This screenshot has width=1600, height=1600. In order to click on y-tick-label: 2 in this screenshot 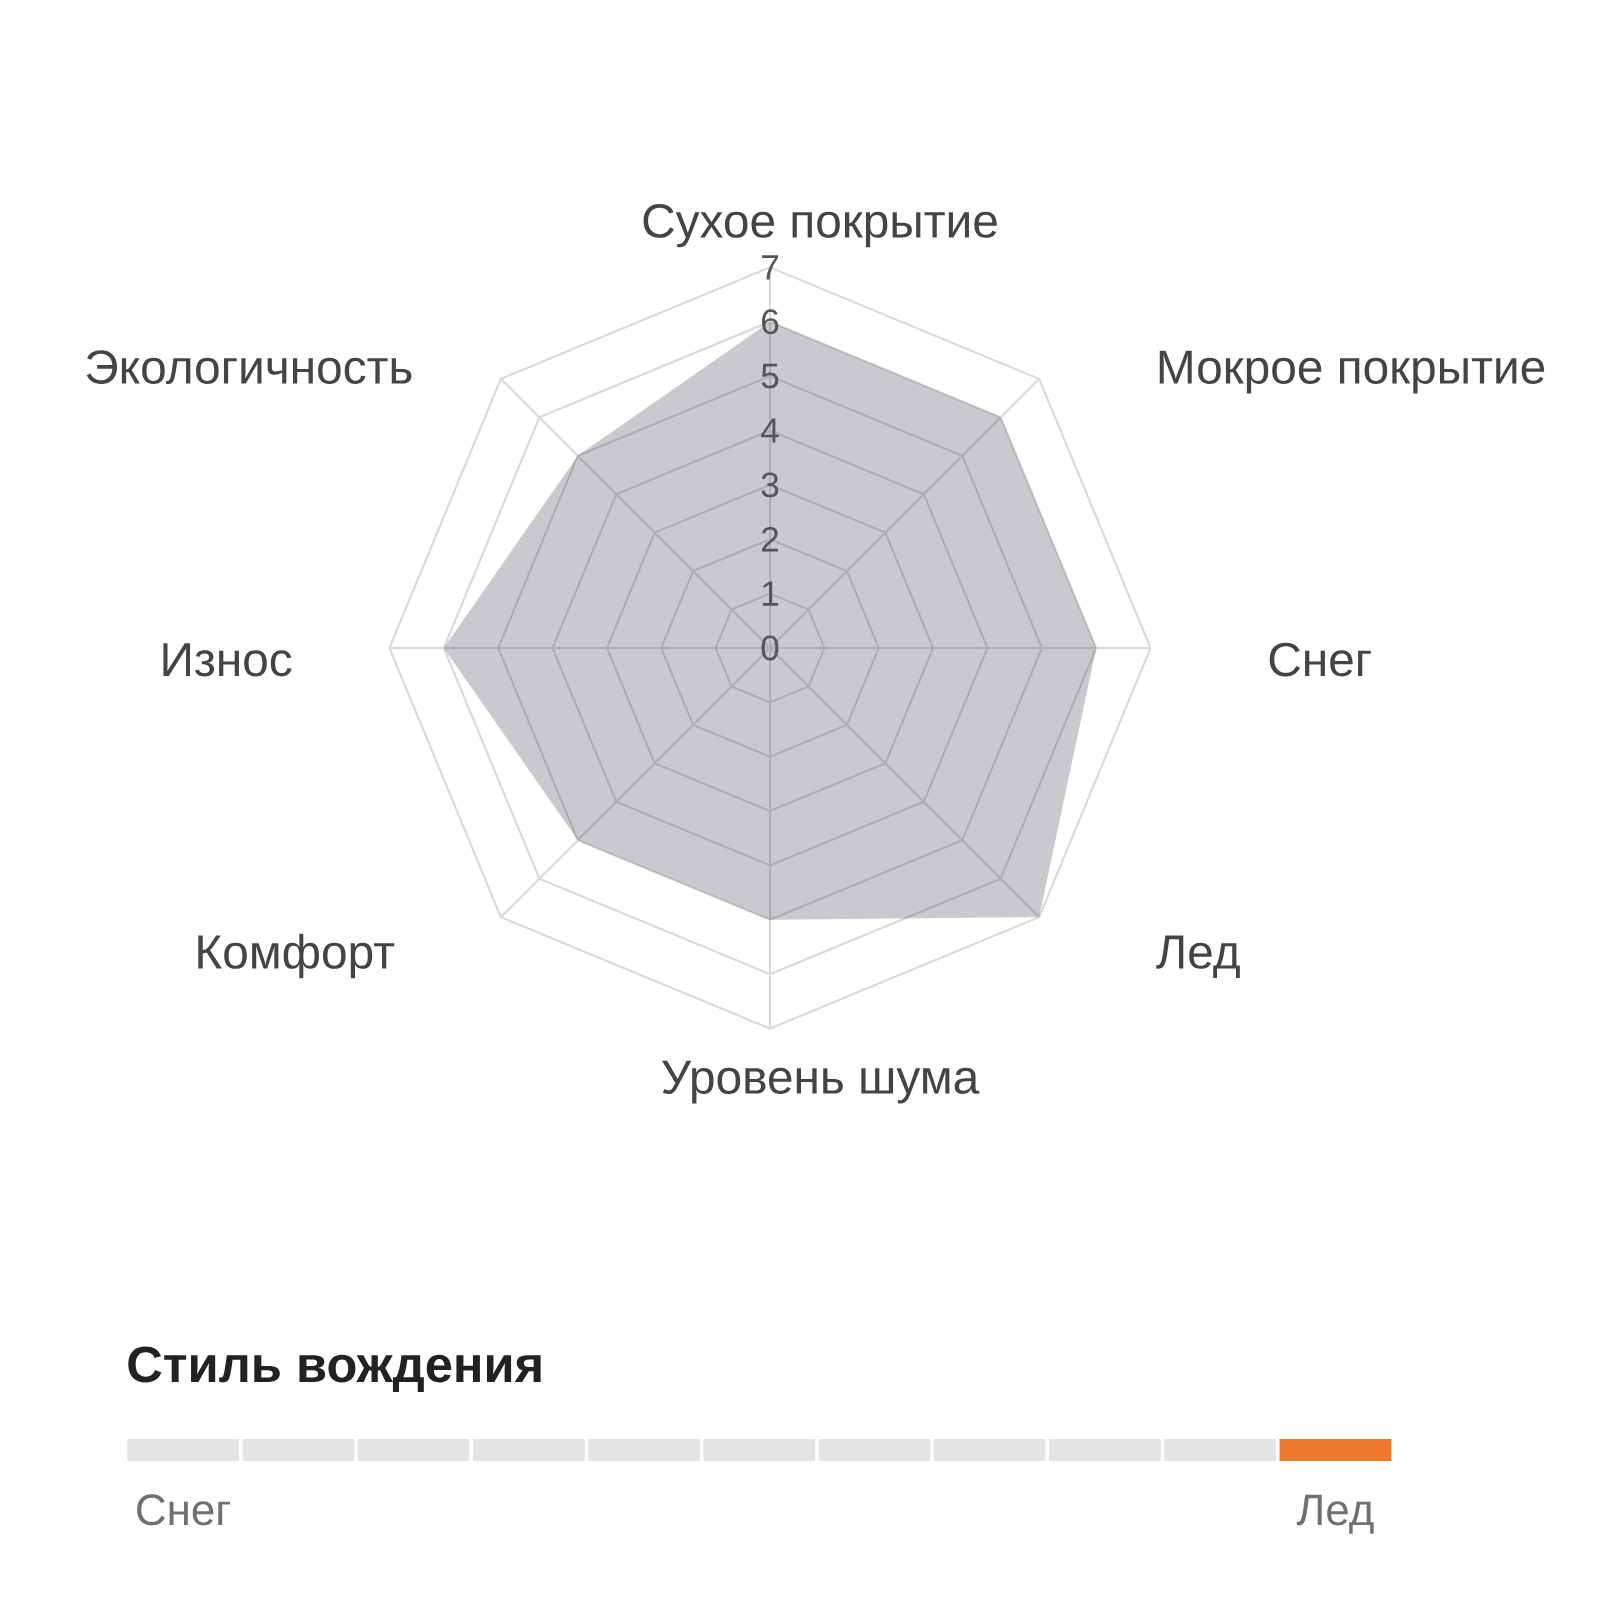, I will do `click(770, 539)`.